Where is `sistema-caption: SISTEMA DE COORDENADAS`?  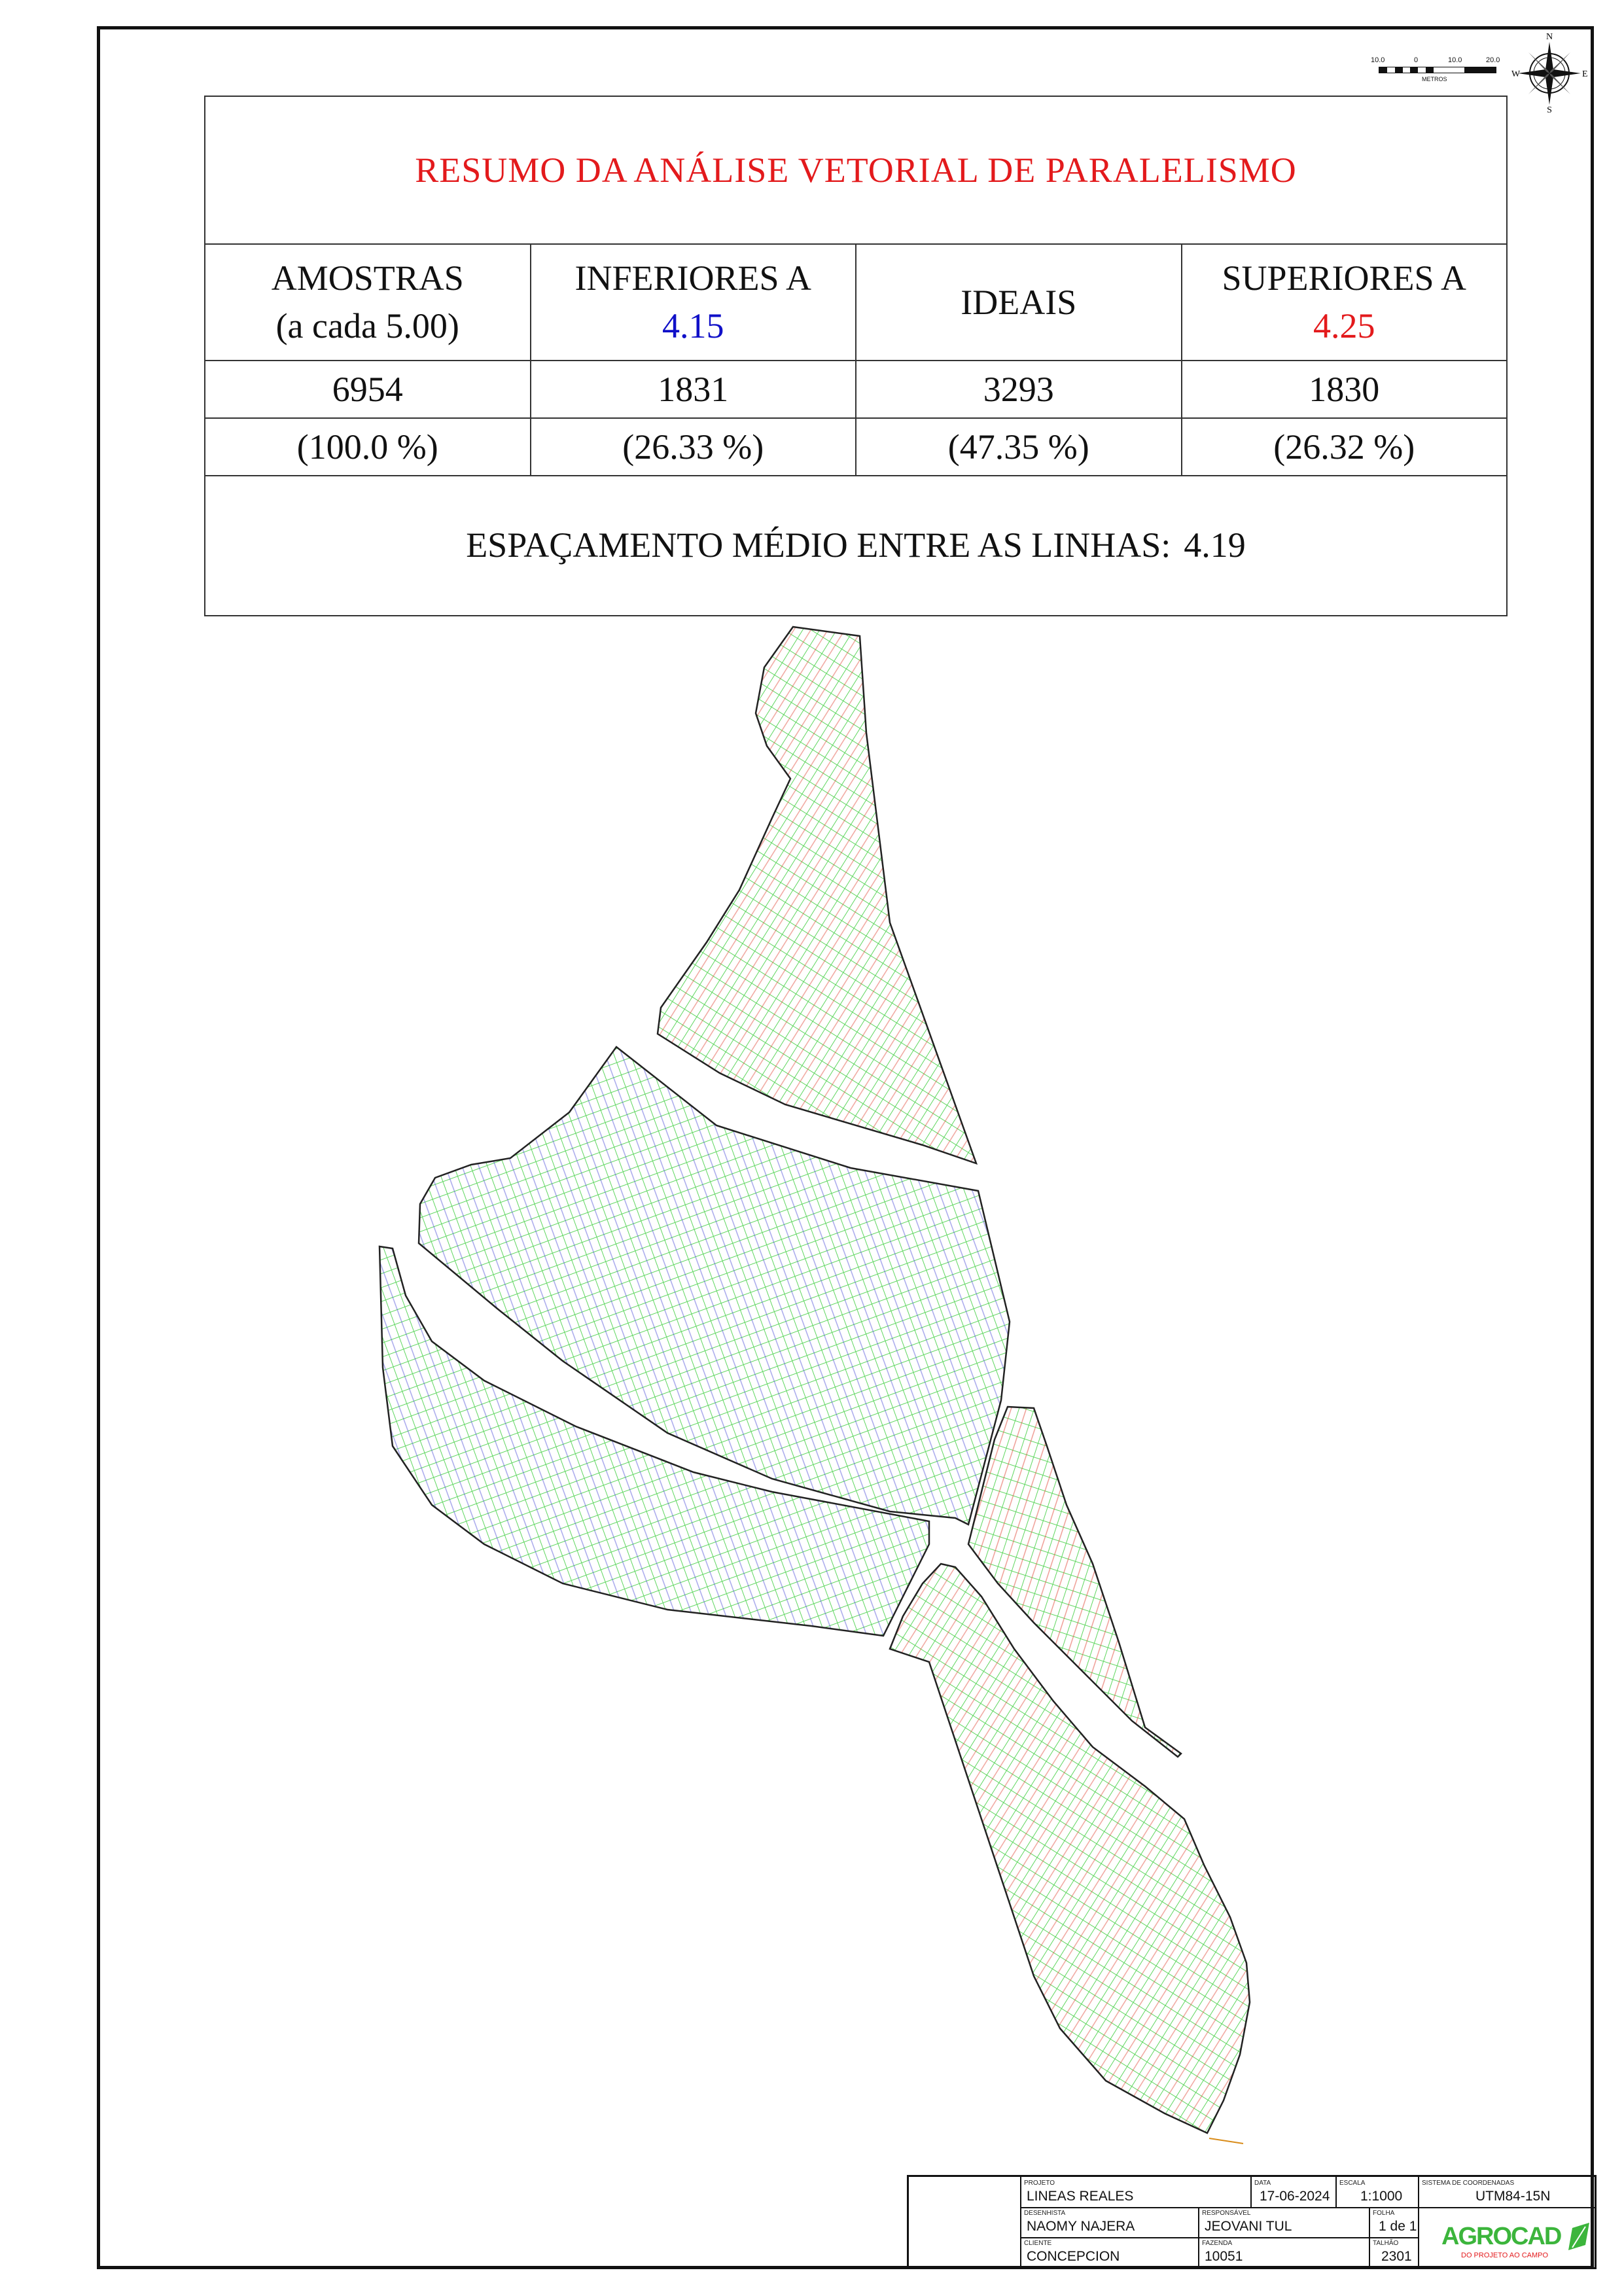 sistema-caption: SISTEMA DE COORDENADAS is located at coordinates (1468, 2183).